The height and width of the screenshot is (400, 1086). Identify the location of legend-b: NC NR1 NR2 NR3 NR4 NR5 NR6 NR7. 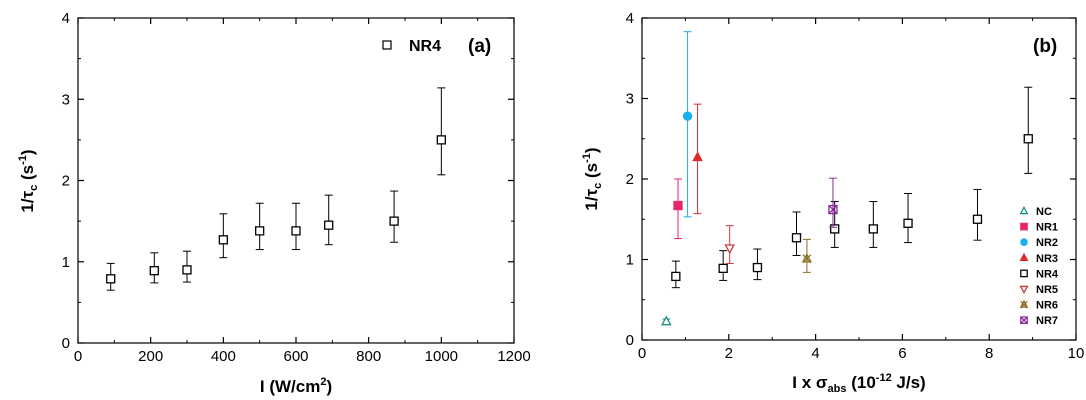
(1039, 266).